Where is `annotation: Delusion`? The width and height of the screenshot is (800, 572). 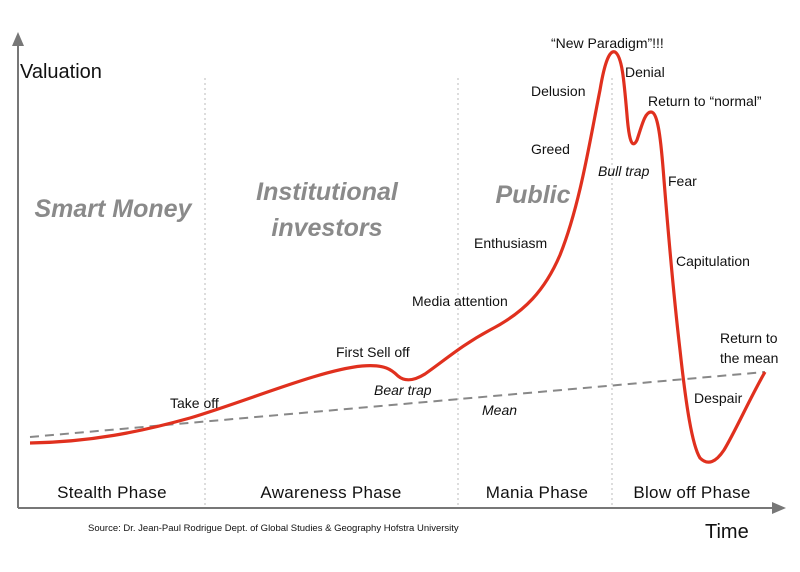 annotation: Delusion is located at coordinates (558, 91).